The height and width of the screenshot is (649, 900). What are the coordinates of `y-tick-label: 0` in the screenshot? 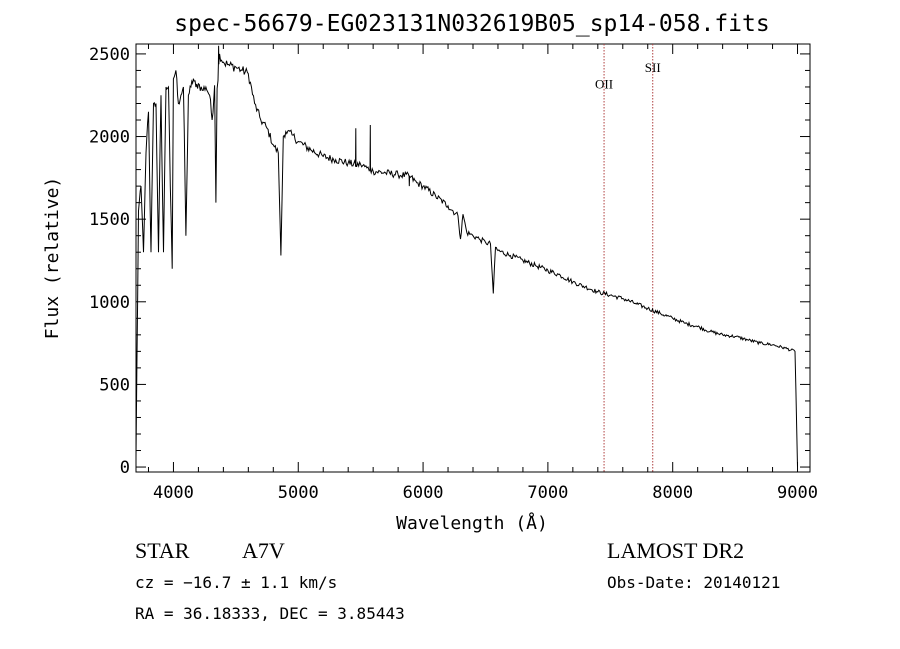 It's located at (125, 468).